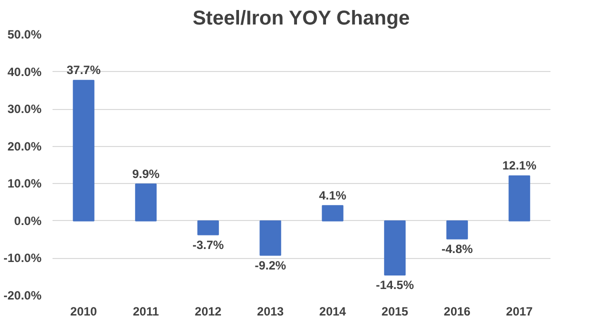 Image resolution: width=600 pixels, height=336 pixels. I want to click on data-label: -14.5%, so click(395, 285).